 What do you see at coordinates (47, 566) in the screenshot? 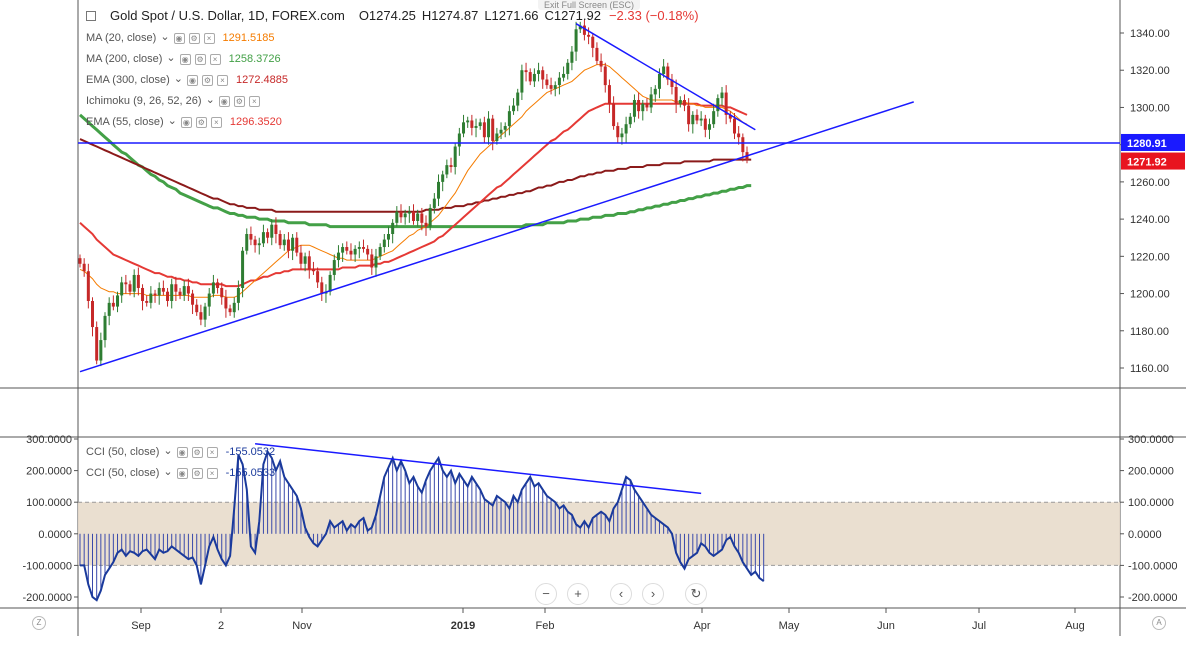
I see `cci-tick-label-left: -100.0000` at bounding box center [47, 566].